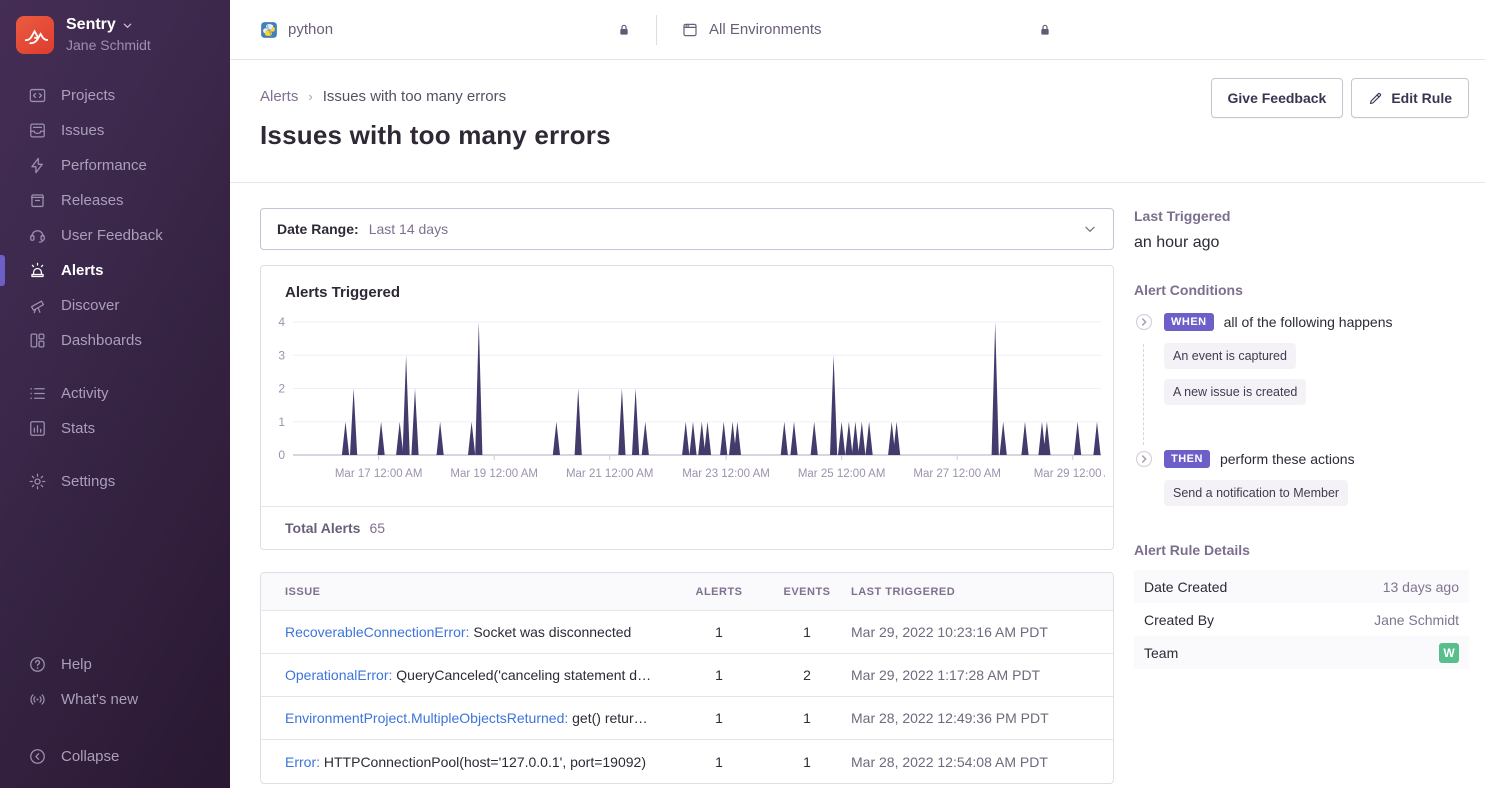  Describe the element at coordinates (115, 165) in the screenshot. I see `sidebar-item-performance: Performance` at that location.